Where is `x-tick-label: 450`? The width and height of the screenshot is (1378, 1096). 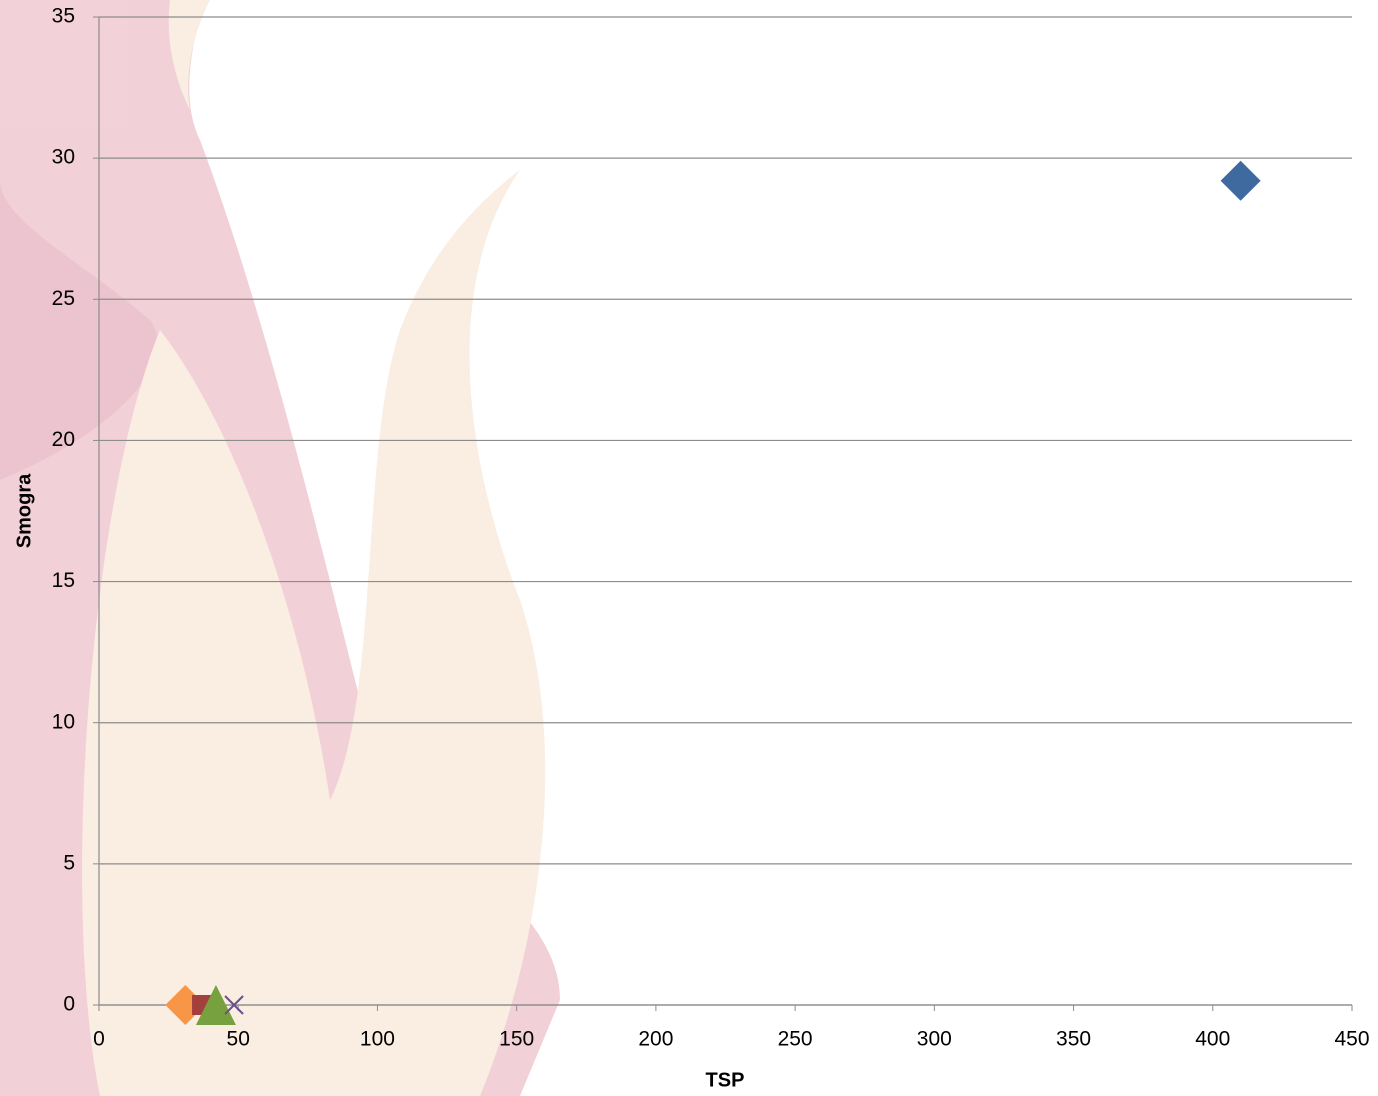
x-tick-label: 450 is located at coordinates (1351, 1039).